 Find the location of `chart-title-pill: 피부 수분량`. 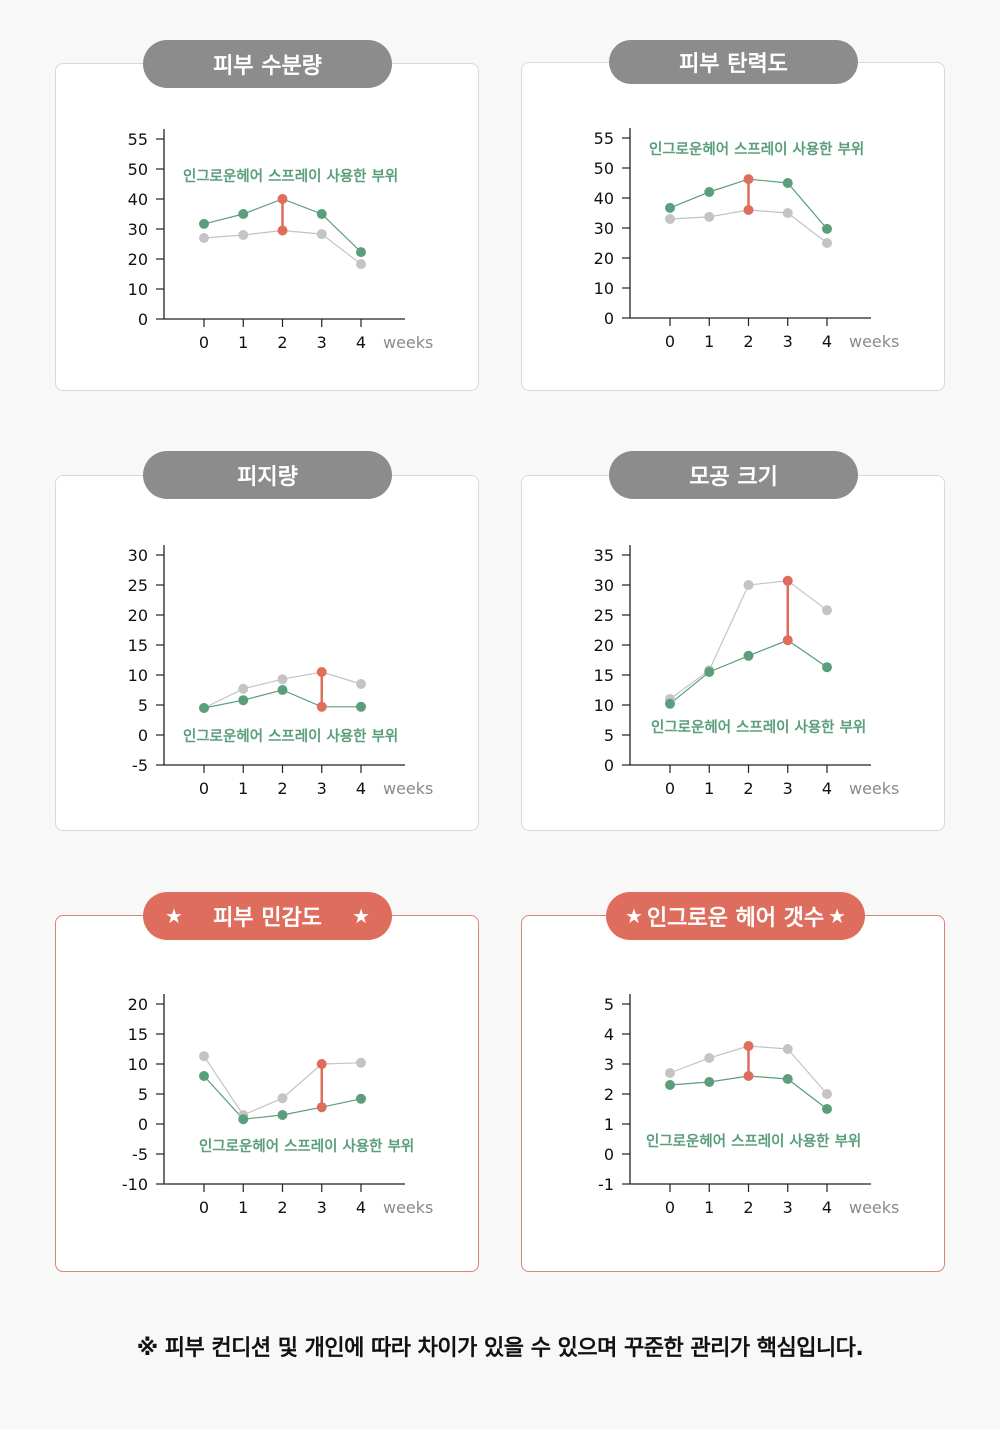

chart-title-pill: 피부 수분량 is located at coordinates (267, 64).